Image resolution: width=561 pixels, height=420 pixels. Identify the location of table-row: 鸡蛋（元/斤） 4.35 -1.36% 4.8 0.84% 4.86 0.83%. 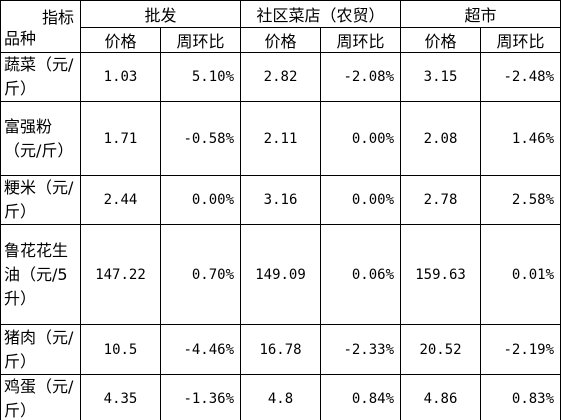
(280, 397).